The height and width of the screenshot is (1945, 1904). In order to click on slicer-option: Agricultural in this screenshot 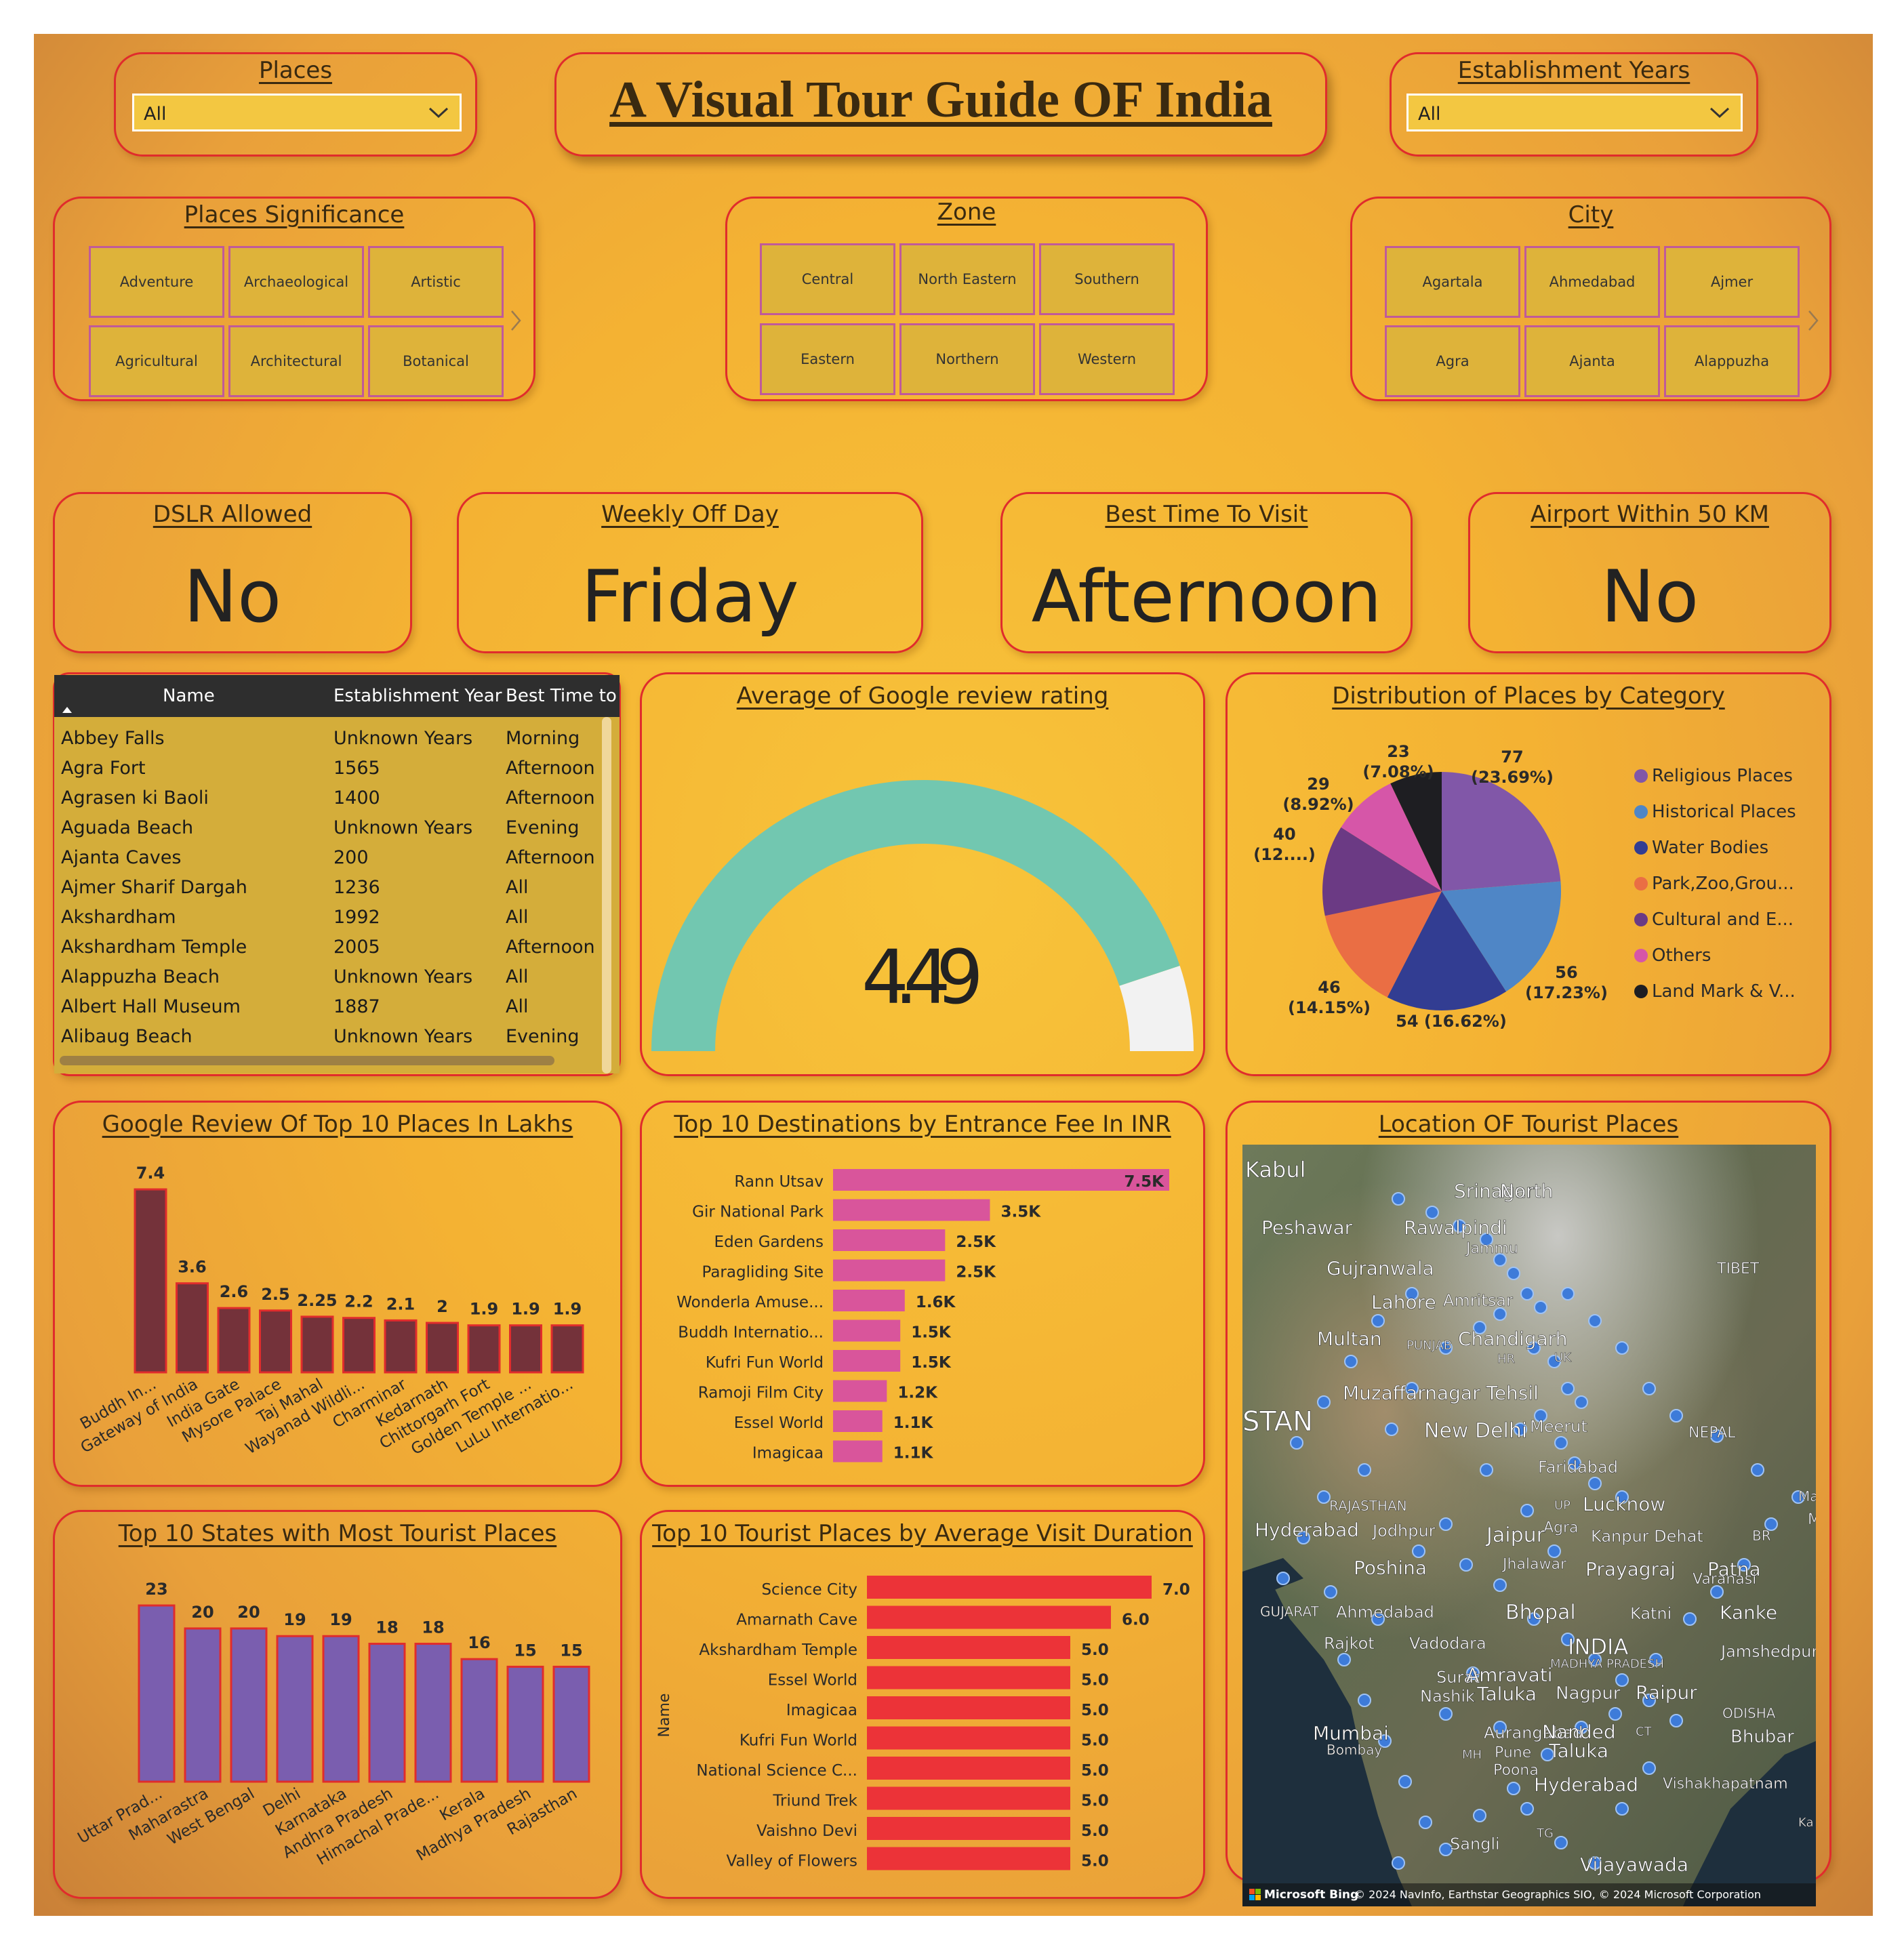, I will do `click(156, 361)`.